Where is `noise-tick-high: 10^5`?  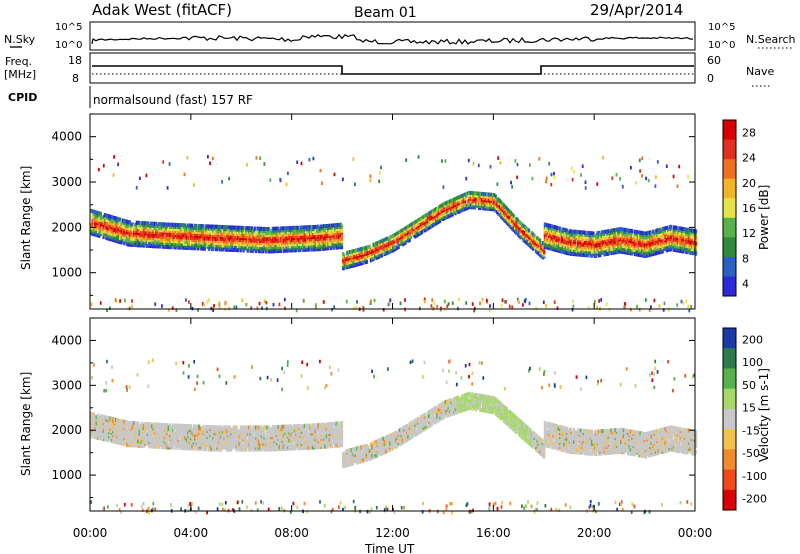
noise-tick-high: 10^5 is located at coordinates (68, 27).